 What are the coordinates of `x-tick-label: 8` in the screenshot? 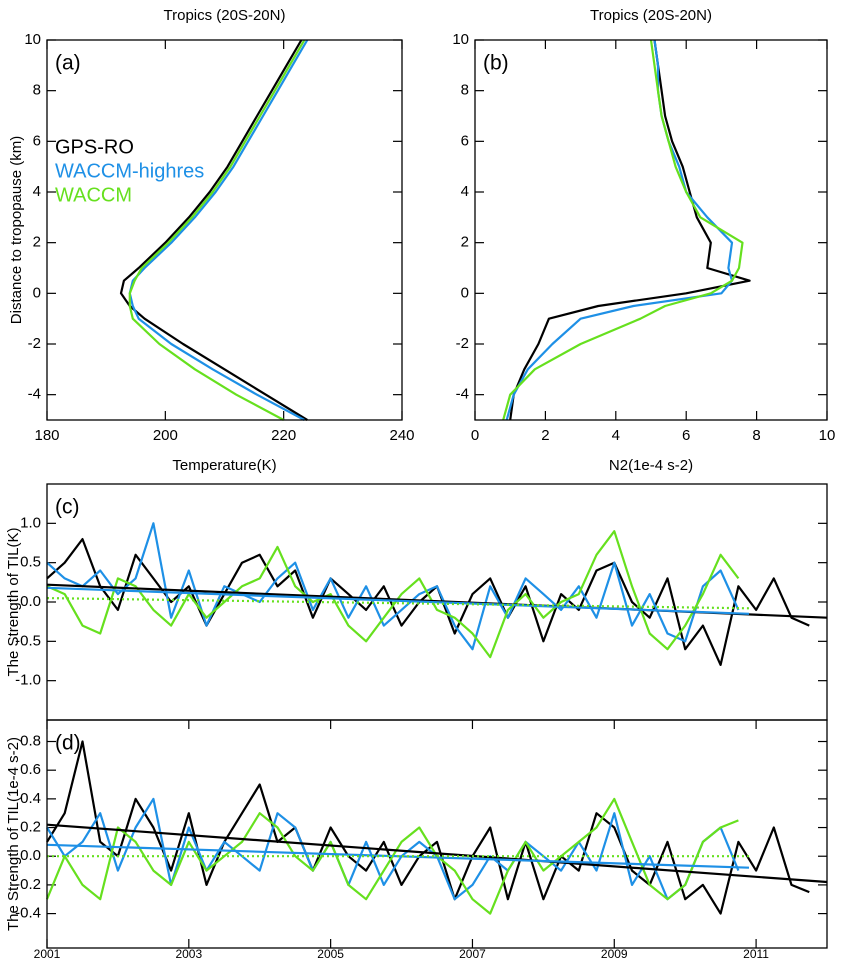 It's located at (756, 435).